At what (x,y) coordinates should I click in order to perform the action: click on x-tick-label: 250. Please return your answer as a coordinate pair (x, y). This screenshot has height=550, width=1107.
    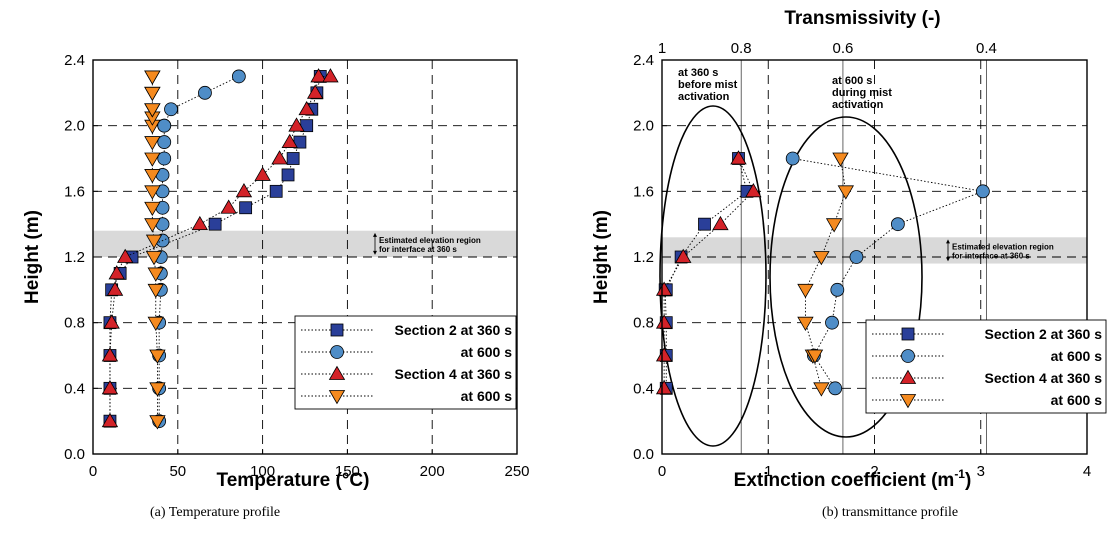
    Looking at the image, I should click on (516, 471).